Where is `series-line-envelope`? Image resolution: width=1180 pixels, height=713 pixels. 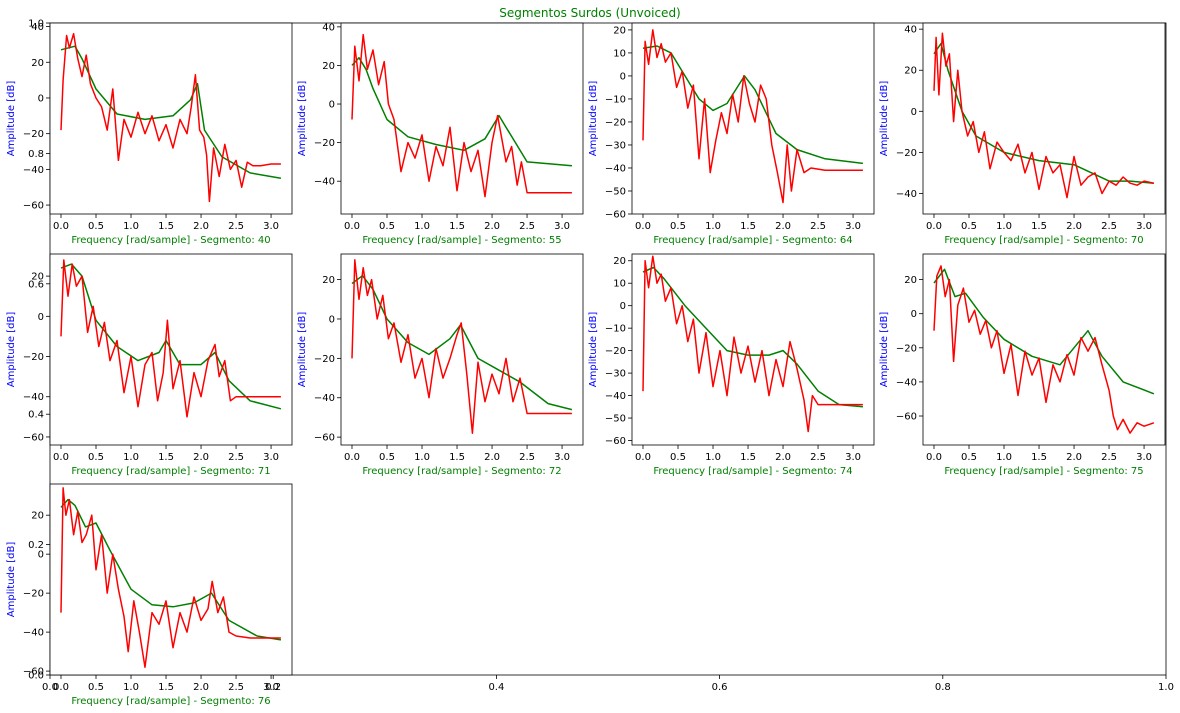 series-line-envelope is located at coordinates (461, 111).